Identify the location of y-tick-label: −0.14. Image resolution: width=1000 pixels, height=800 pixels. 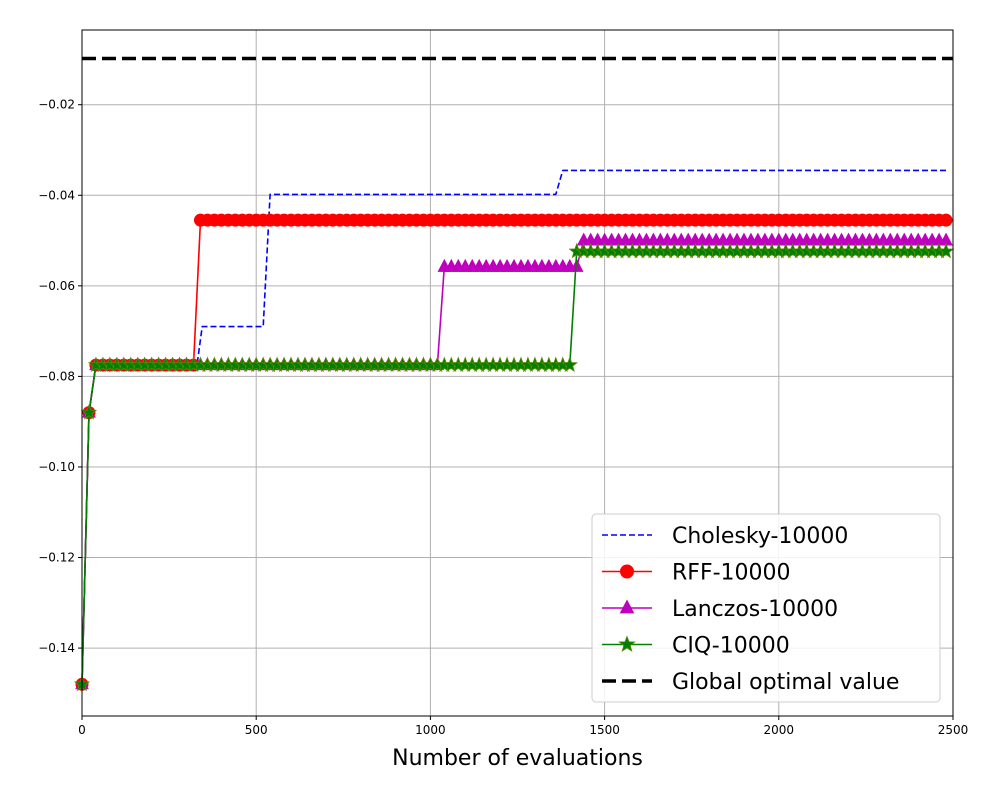
(56, 648).